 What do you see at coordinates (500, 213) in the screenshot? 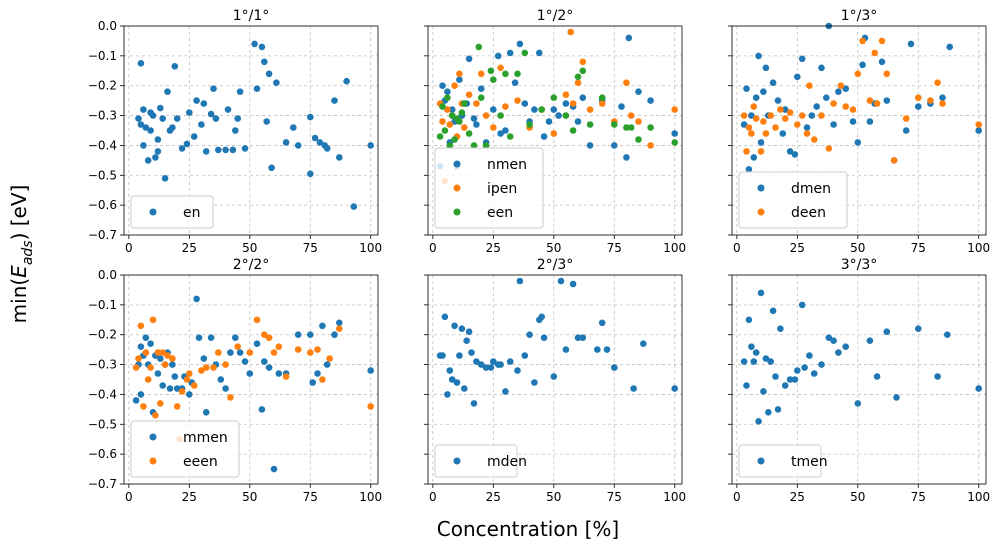
I see `legend-label: een` at bounding box center [500, 213].